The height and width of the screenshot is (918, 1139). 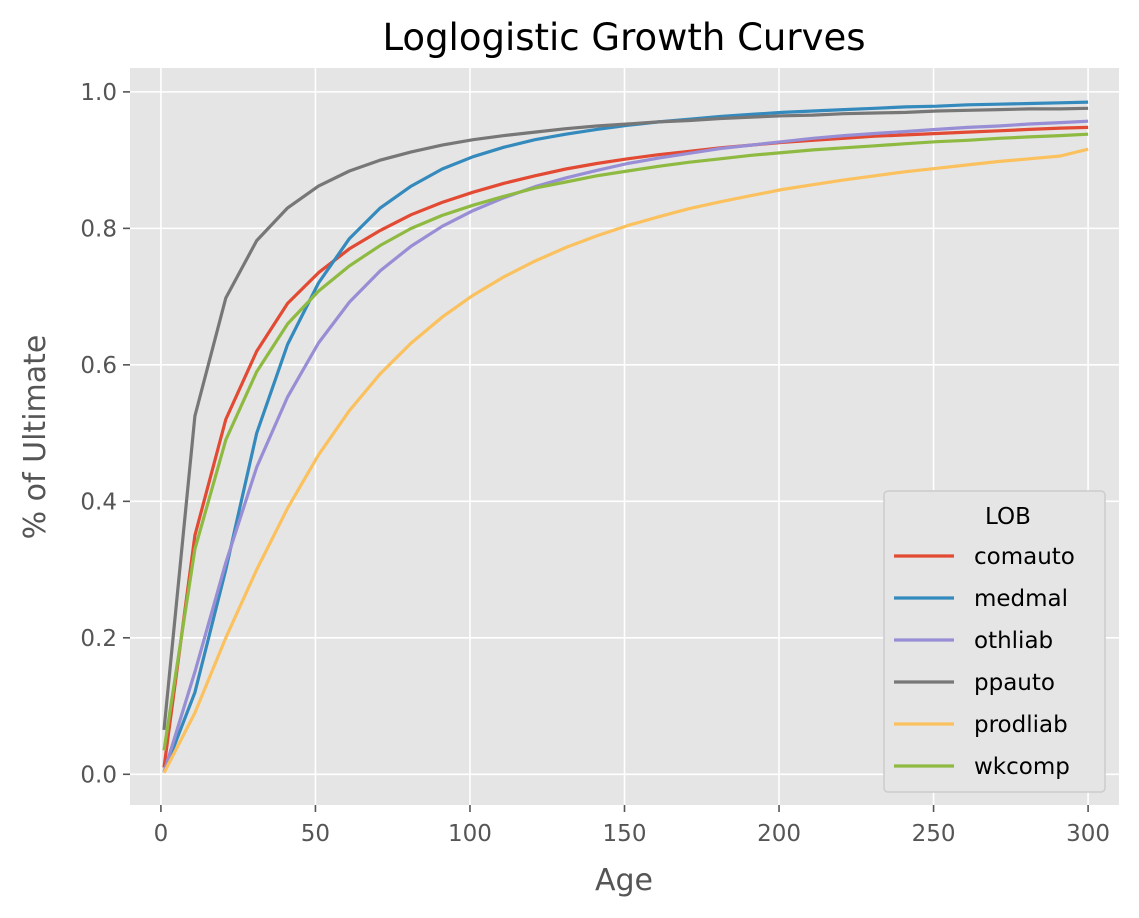 I want to click on legend-label-comauto: comauto, so click(x=1024, y=557).